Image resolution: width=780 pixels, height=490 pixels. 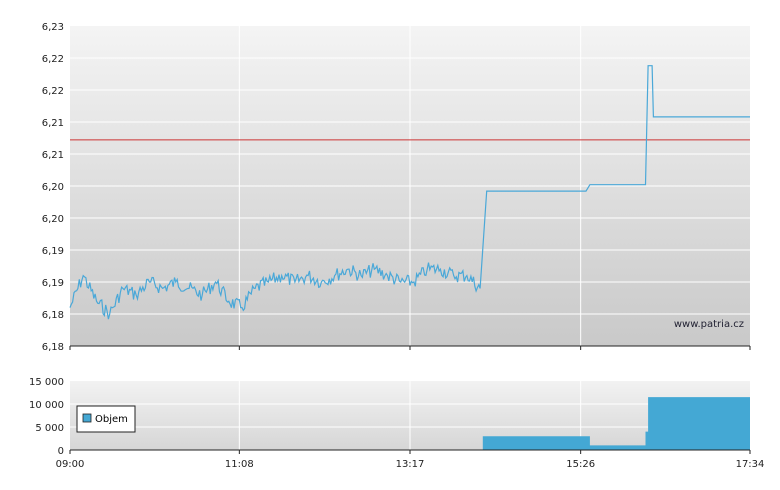 I want to click on x-tick-label: 11:08, so click(x=239, y=464).